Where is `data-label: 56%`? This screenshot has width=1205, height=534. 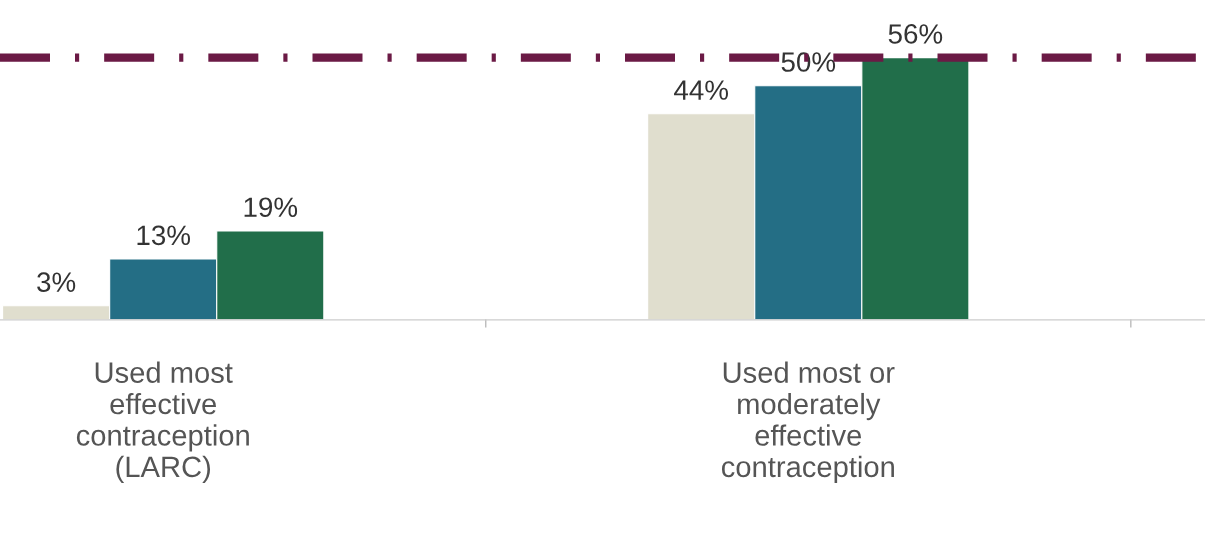
data-label: 56% is located at coordinates (915, 34).